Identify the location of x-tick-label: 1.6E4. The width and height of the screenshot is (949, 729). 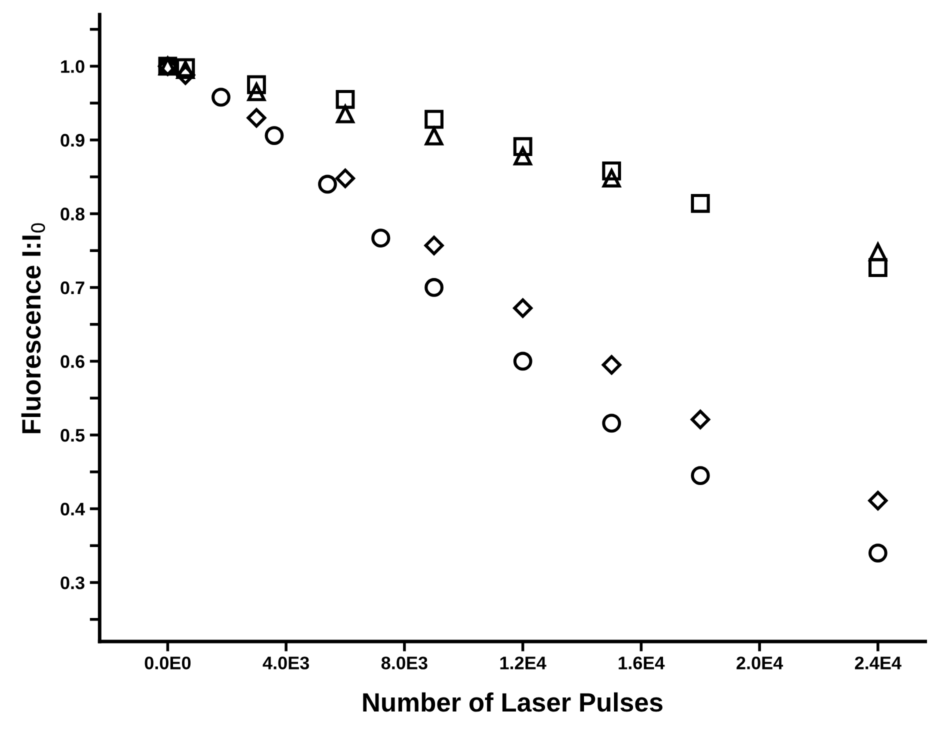
(641, 663).